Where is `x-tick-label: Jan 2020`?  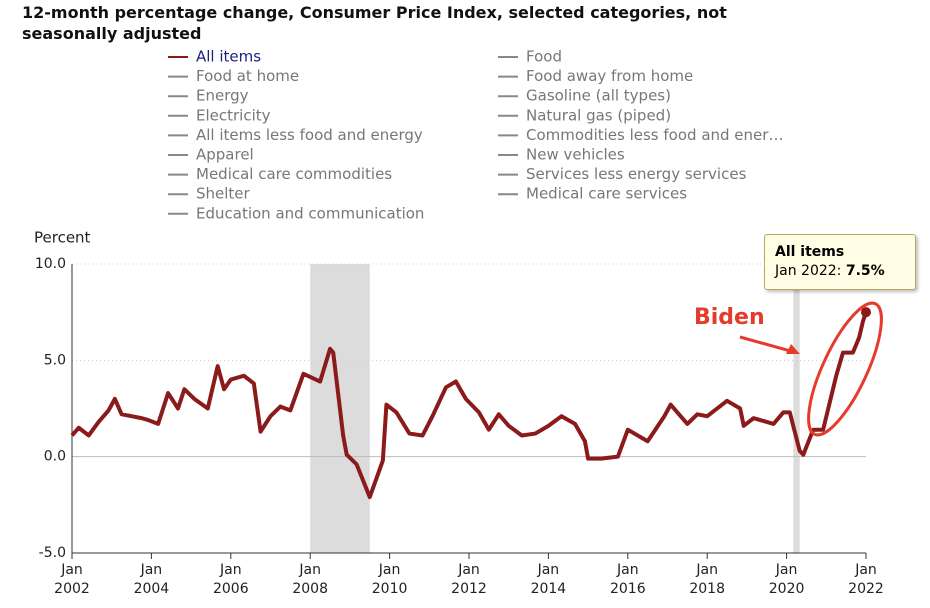
x-tick-label: Jan 2020 is located at coordinates (786, 579).